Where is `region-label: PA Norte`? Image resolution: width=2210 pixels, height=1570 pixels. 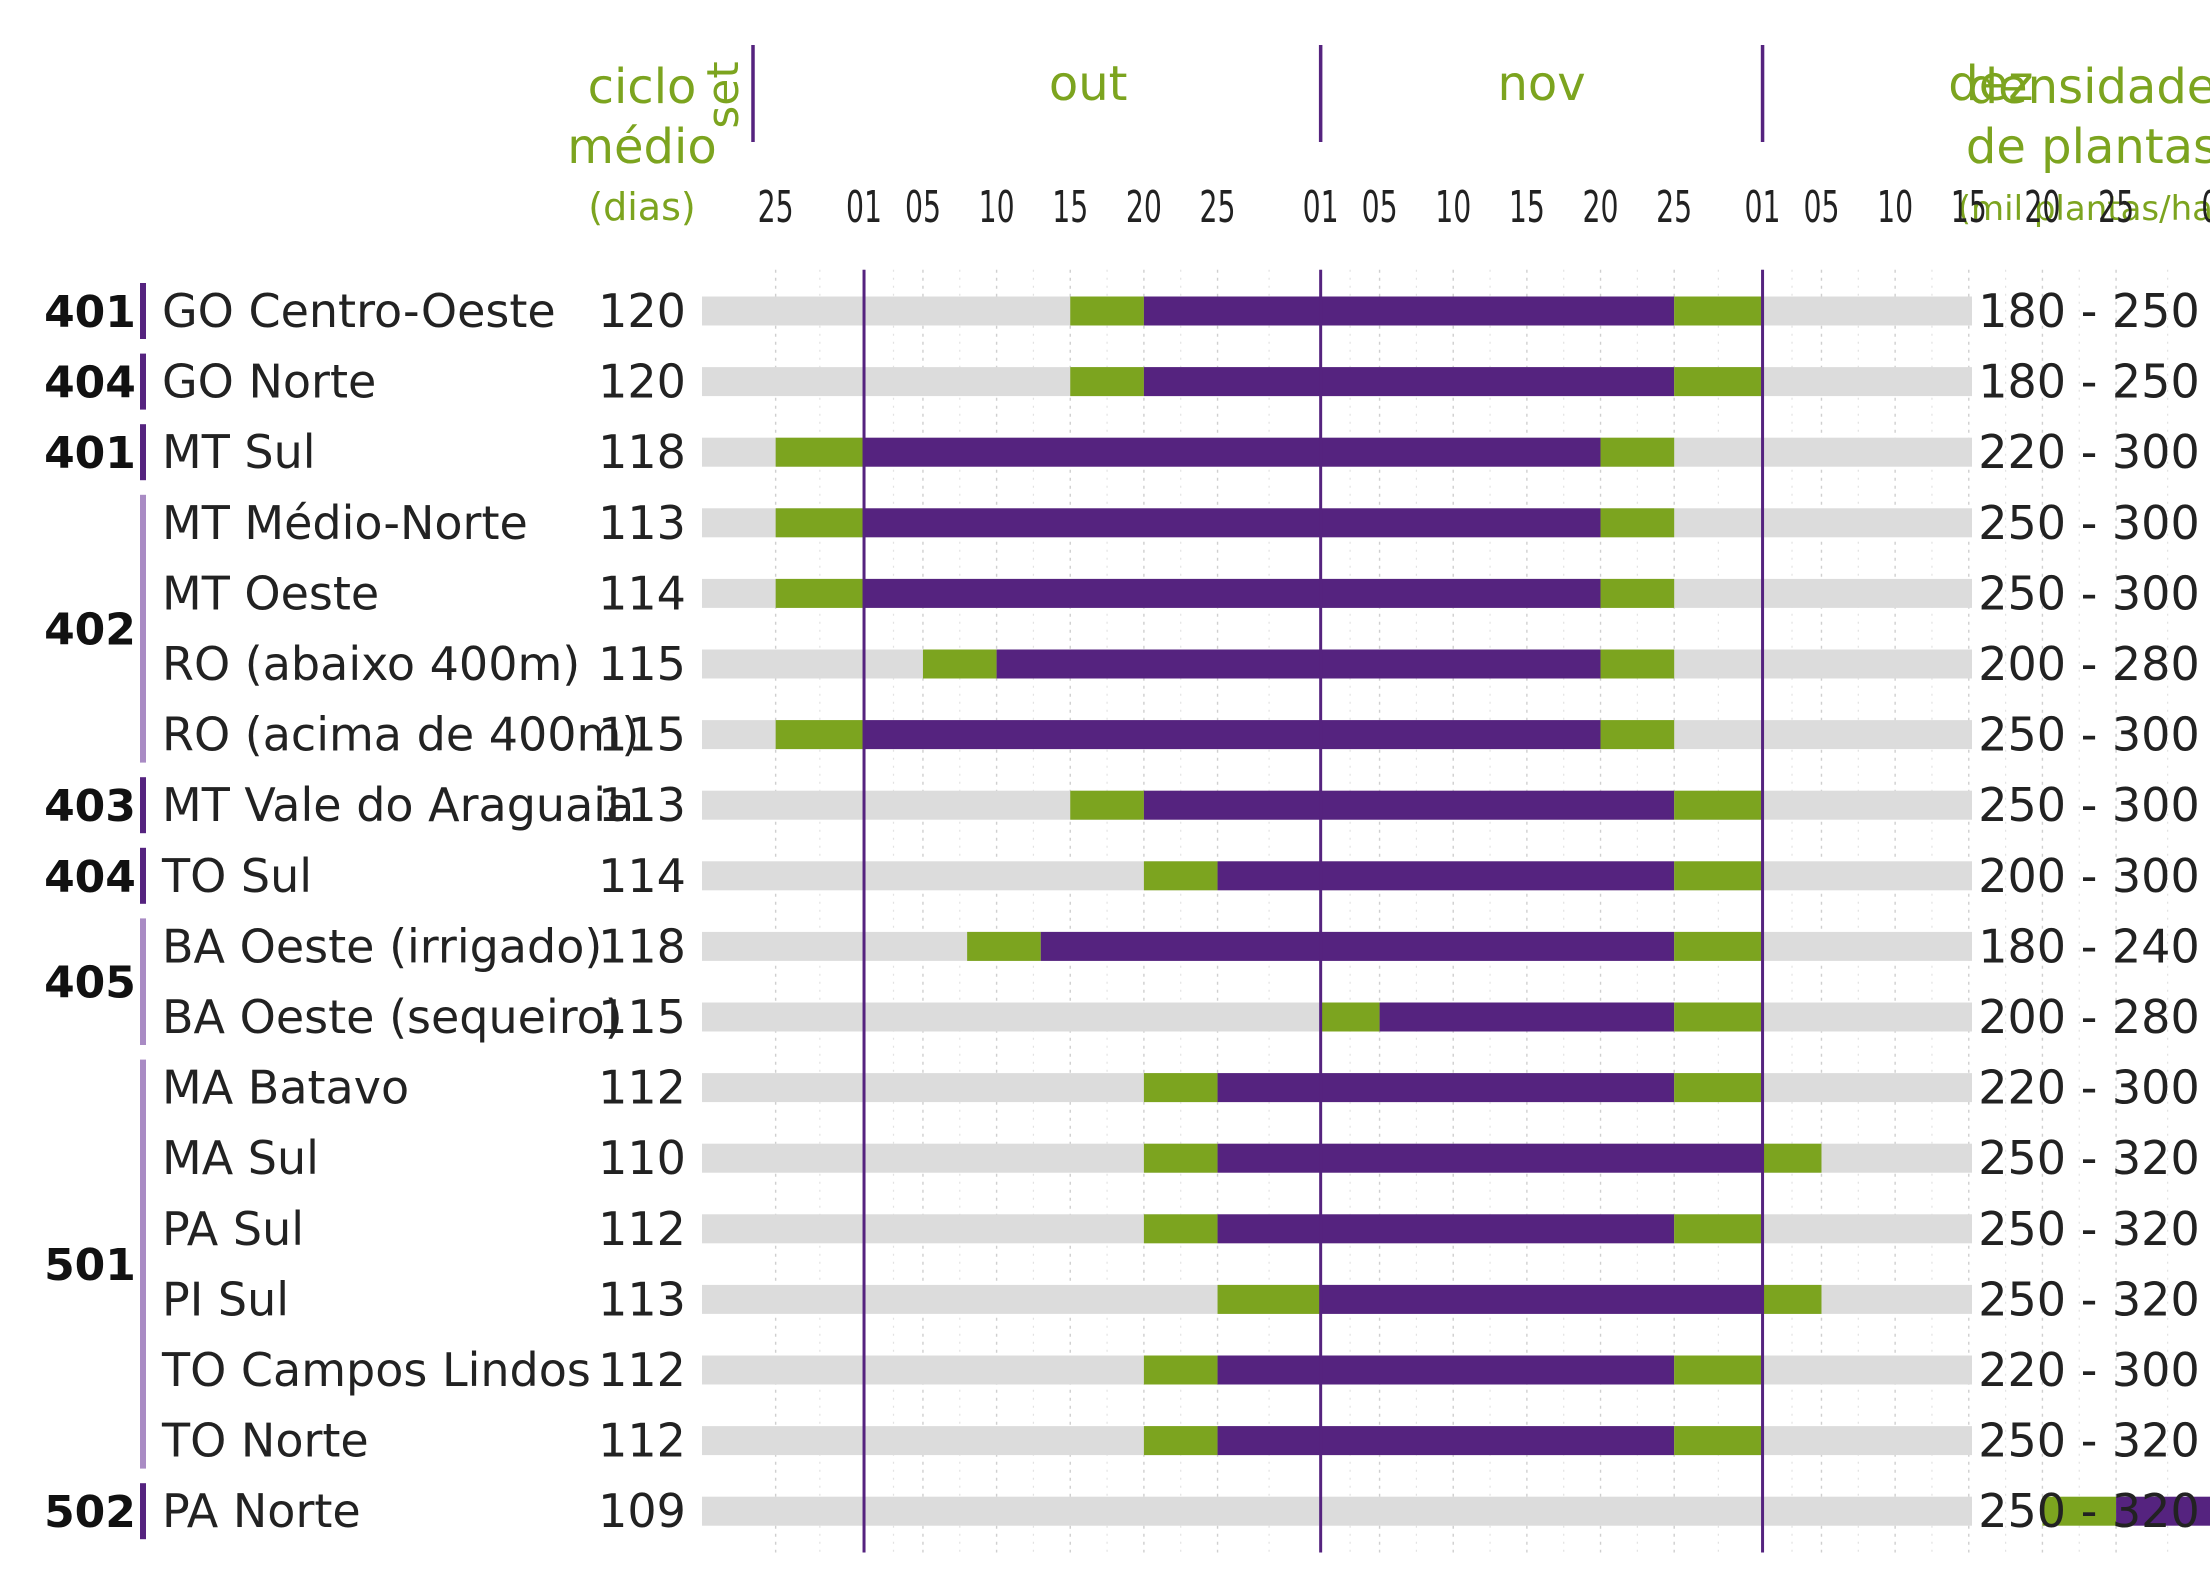
region-label: PA Norte is located at coordinates (261, 1511).